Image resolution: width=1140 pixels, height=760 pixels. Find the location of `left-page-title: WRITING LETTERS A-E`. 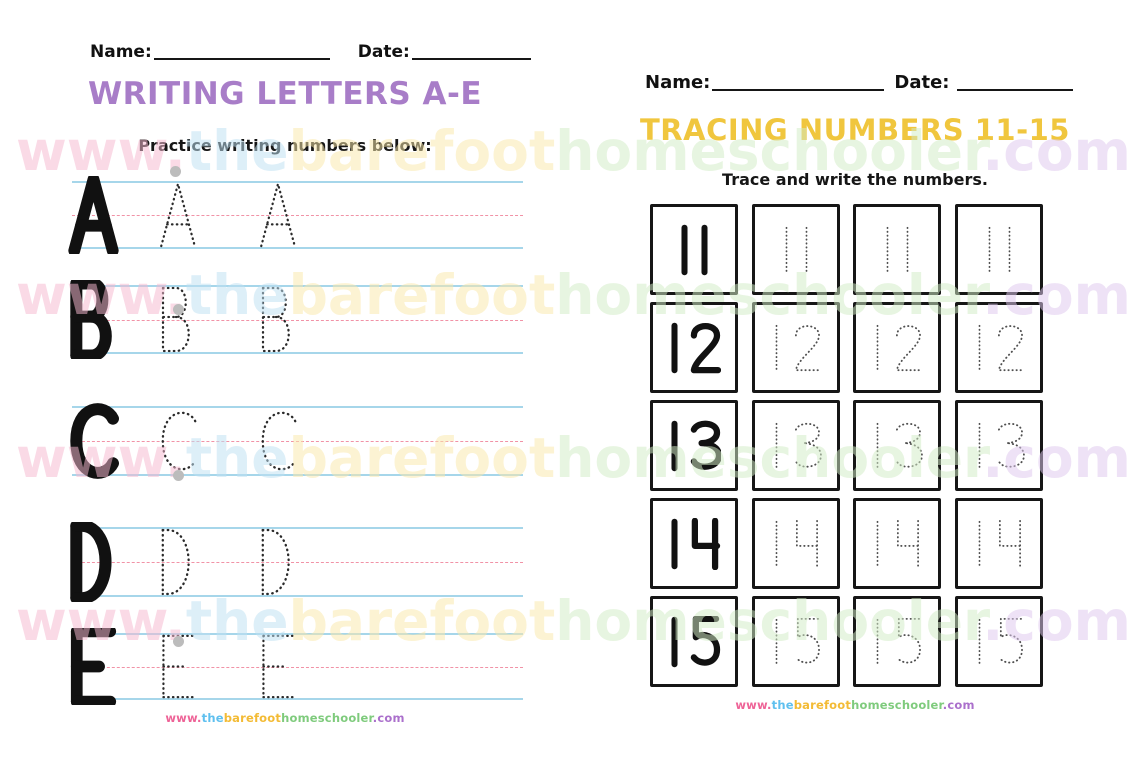

left-page-title: WRITING LETTERS A-E is located at coordinates (285, 94).